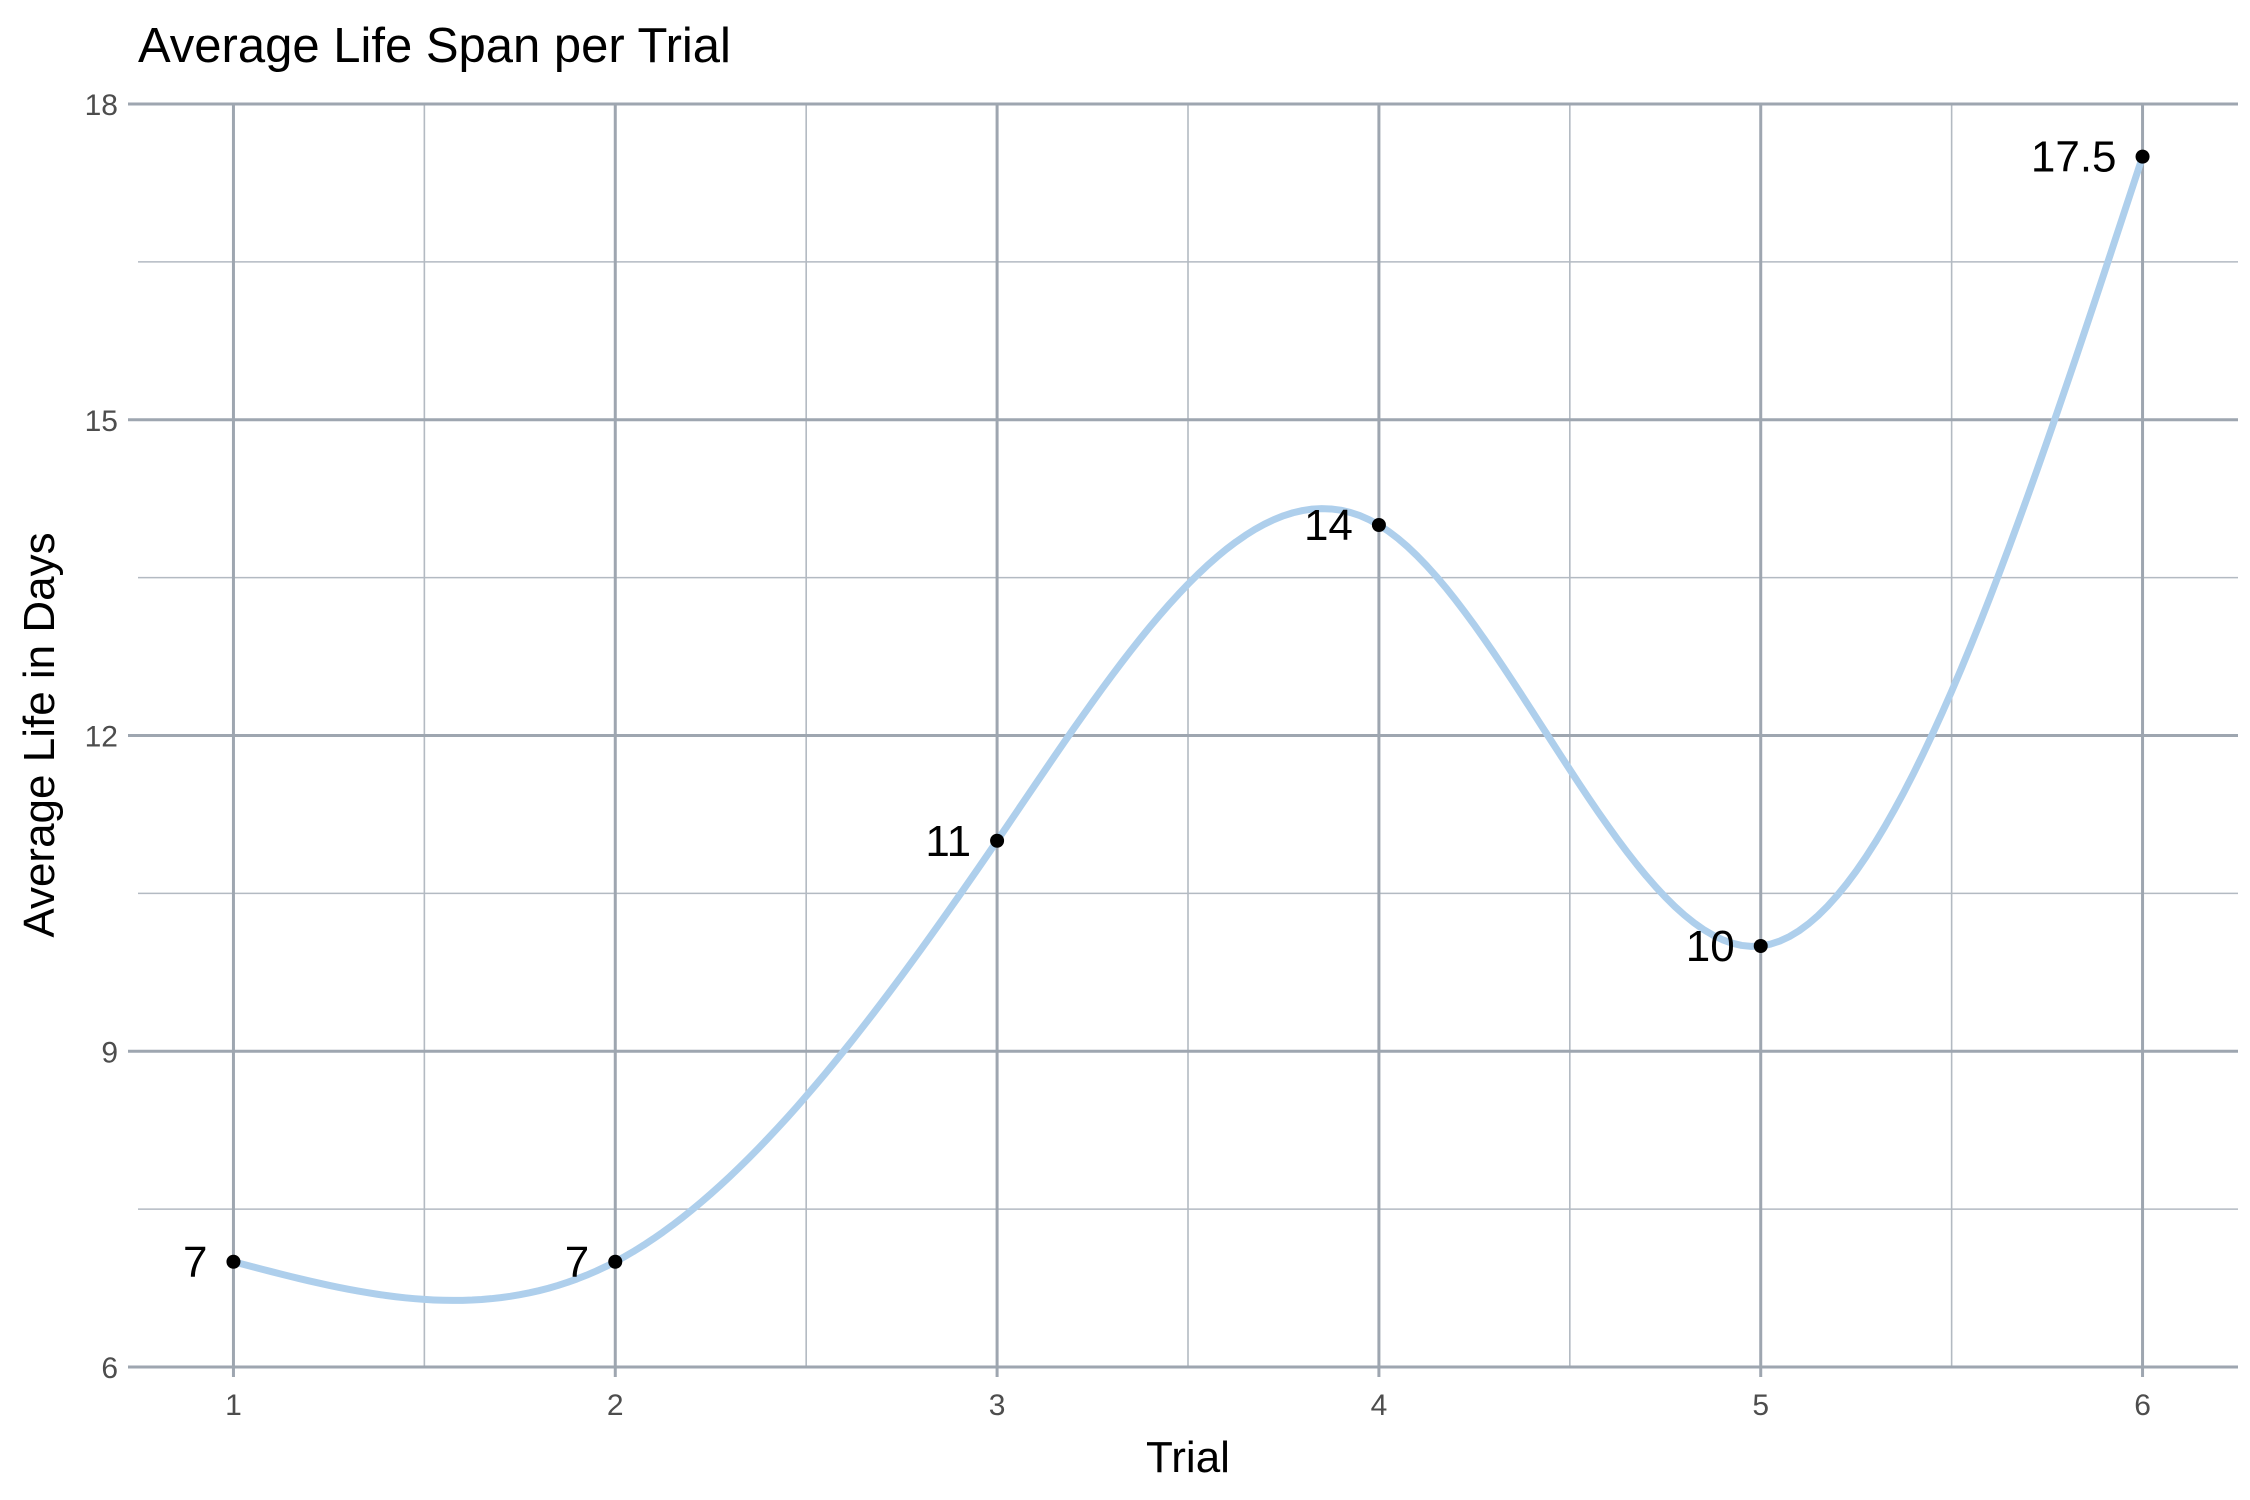 This screenshot has width=2250, height=1500. What do you see at coordinates (2074, 157) in the screenshot?
I see `data-label: 17.5` at bounding box center [2074, 157].